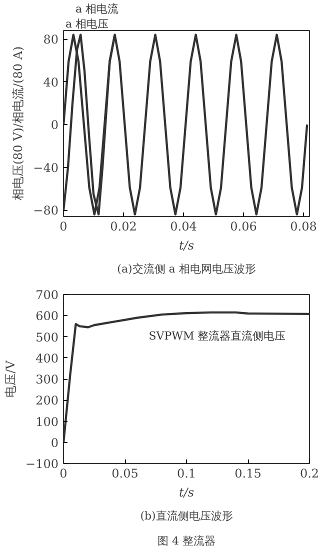  Describe the element at coordinates (310, 473) in the screenshot. I see `x-tick-label: 0.2` at that location.